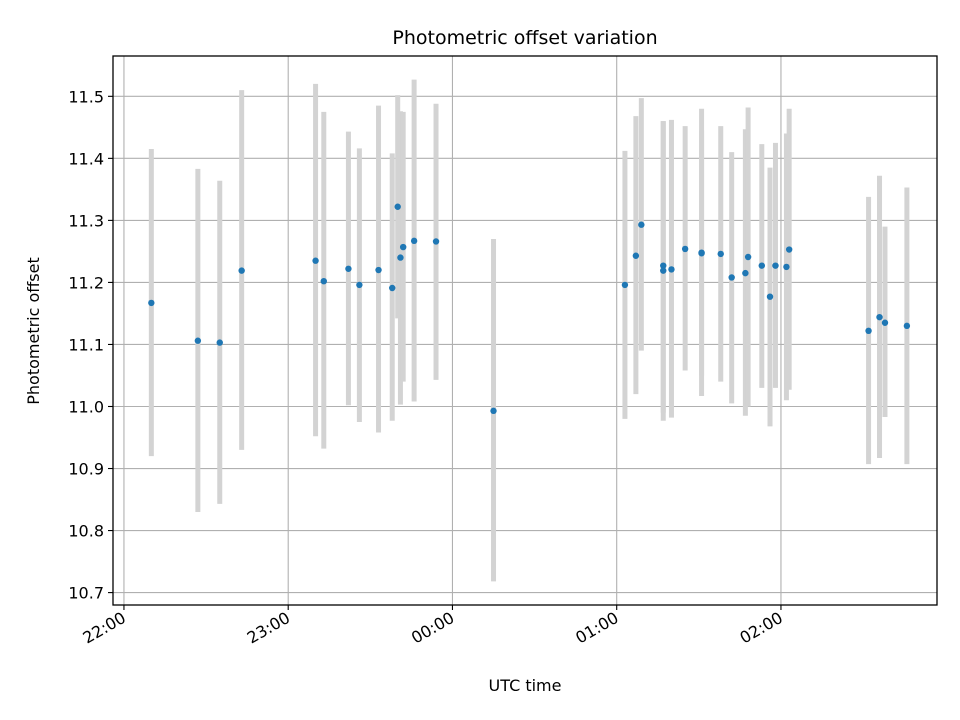 The width and height of the screenshot is (960, 720). I want to click on y-tick-label: 11.0, so click(86, 406).